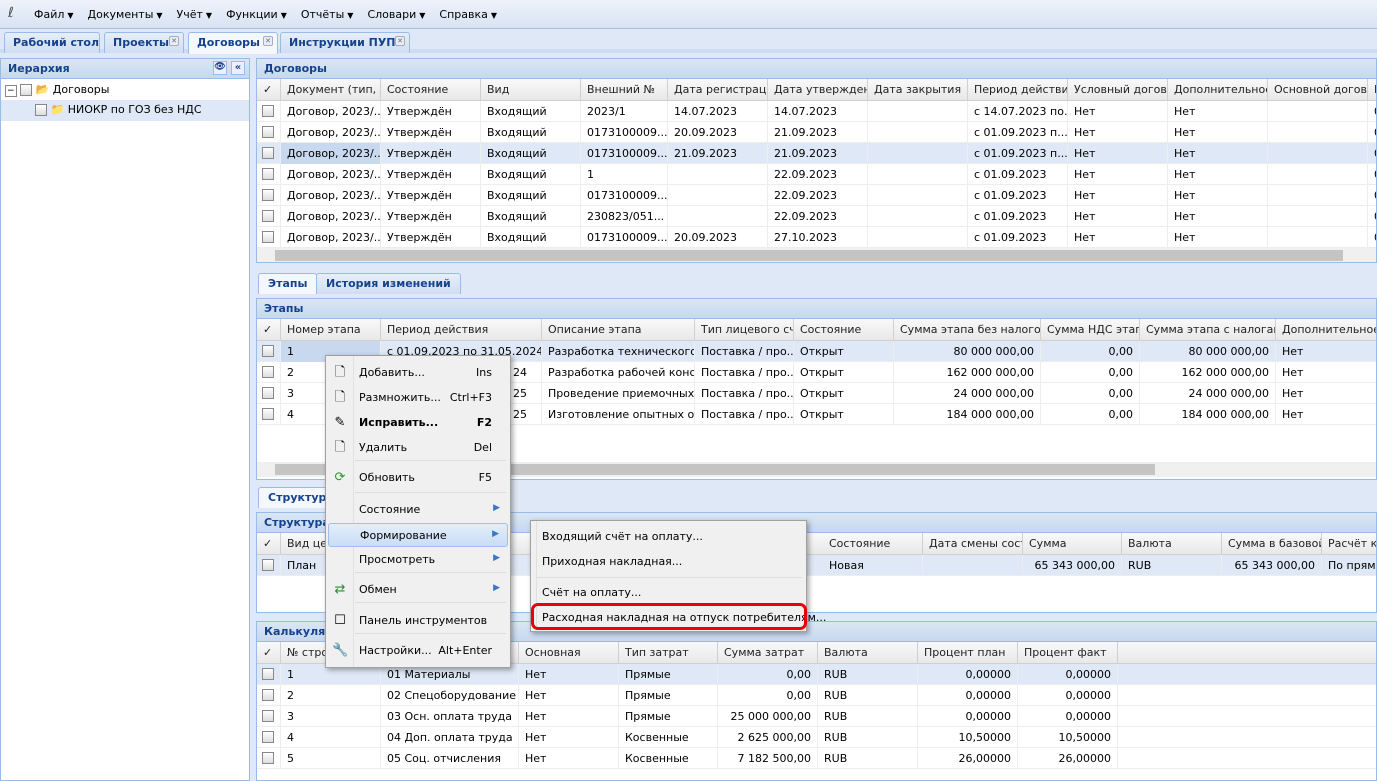  I want to click on column-header: Сумма затрат, so click(768, 653).